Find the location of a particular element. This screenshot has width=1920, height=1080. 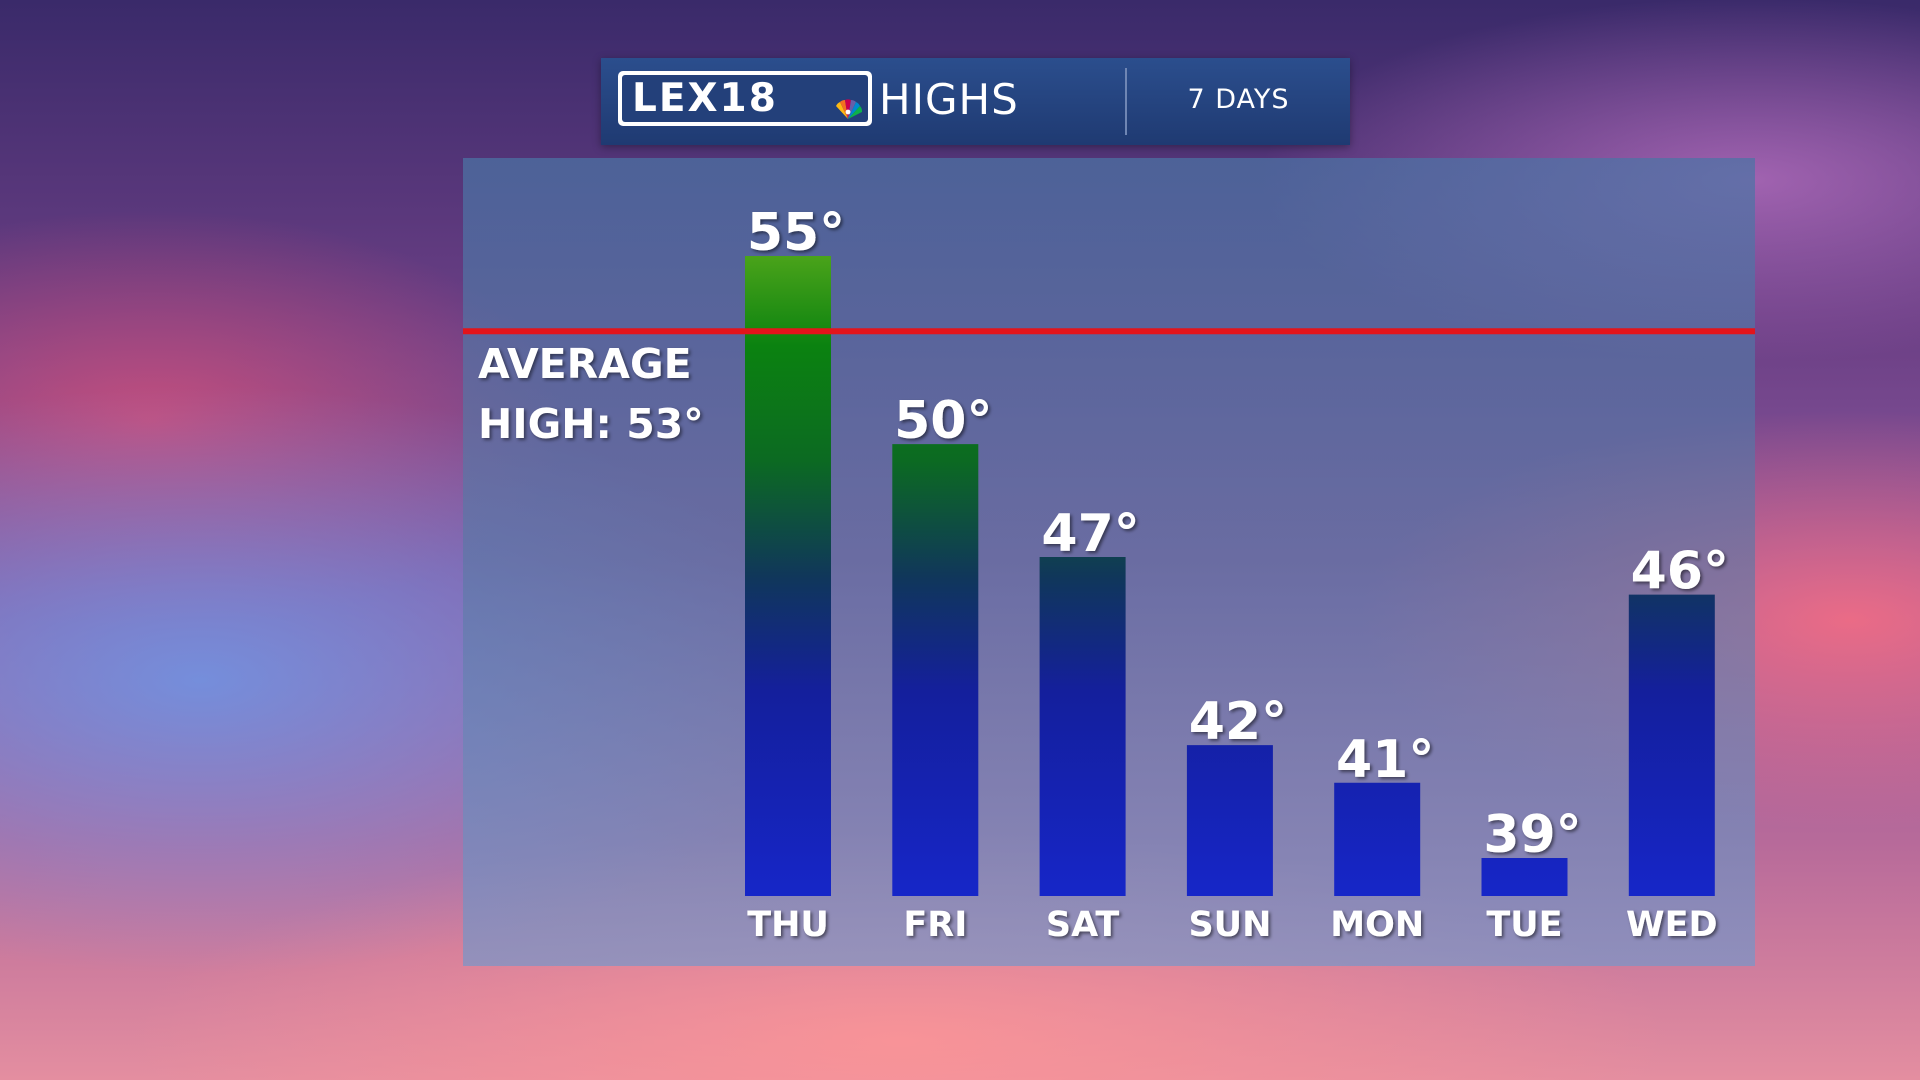

bar-sun is located at coordinates (1229, 820).